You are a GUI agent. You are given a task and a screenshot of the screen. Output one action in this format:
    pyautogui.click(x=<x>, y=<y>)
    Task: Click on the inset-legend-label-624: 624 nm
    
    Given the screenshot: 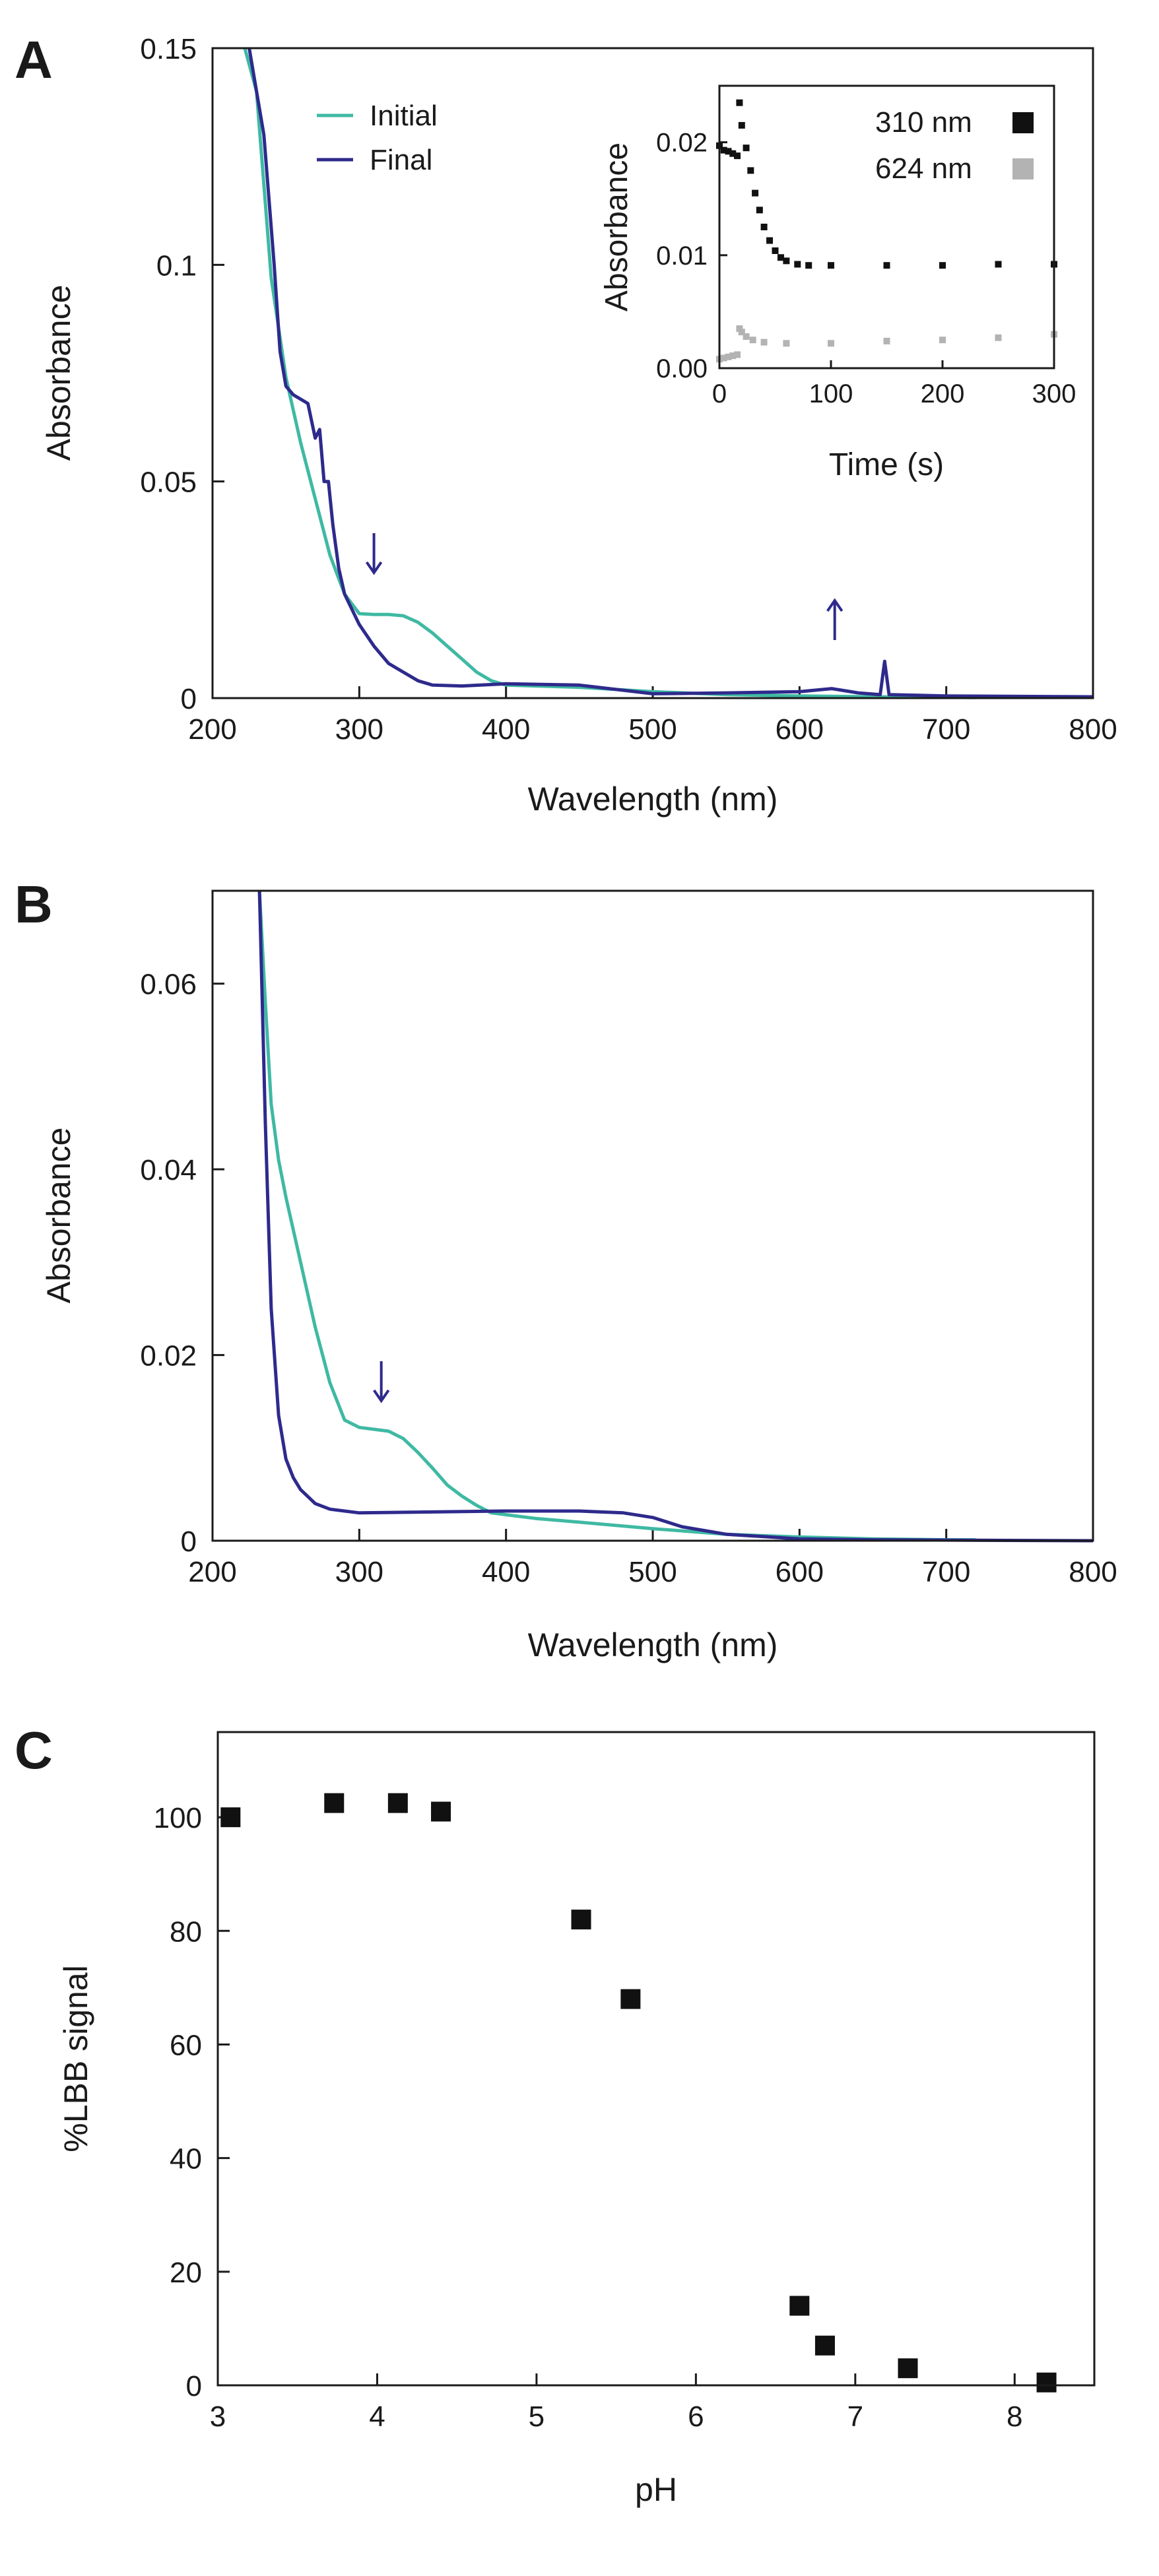 What is the action you would take?
    pyautogui.click(x=923, y=168)
    